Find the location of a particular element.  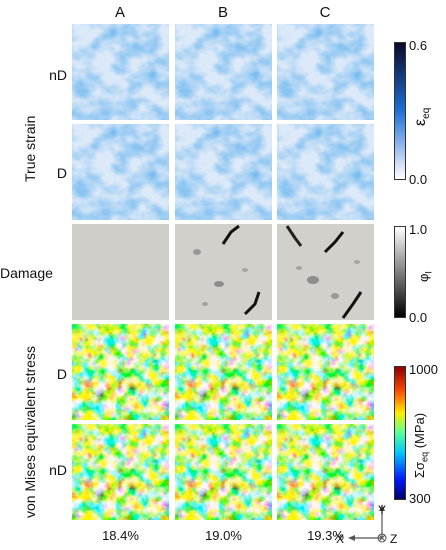

row-label-strain-d: D is located at coordinates (61, 173).